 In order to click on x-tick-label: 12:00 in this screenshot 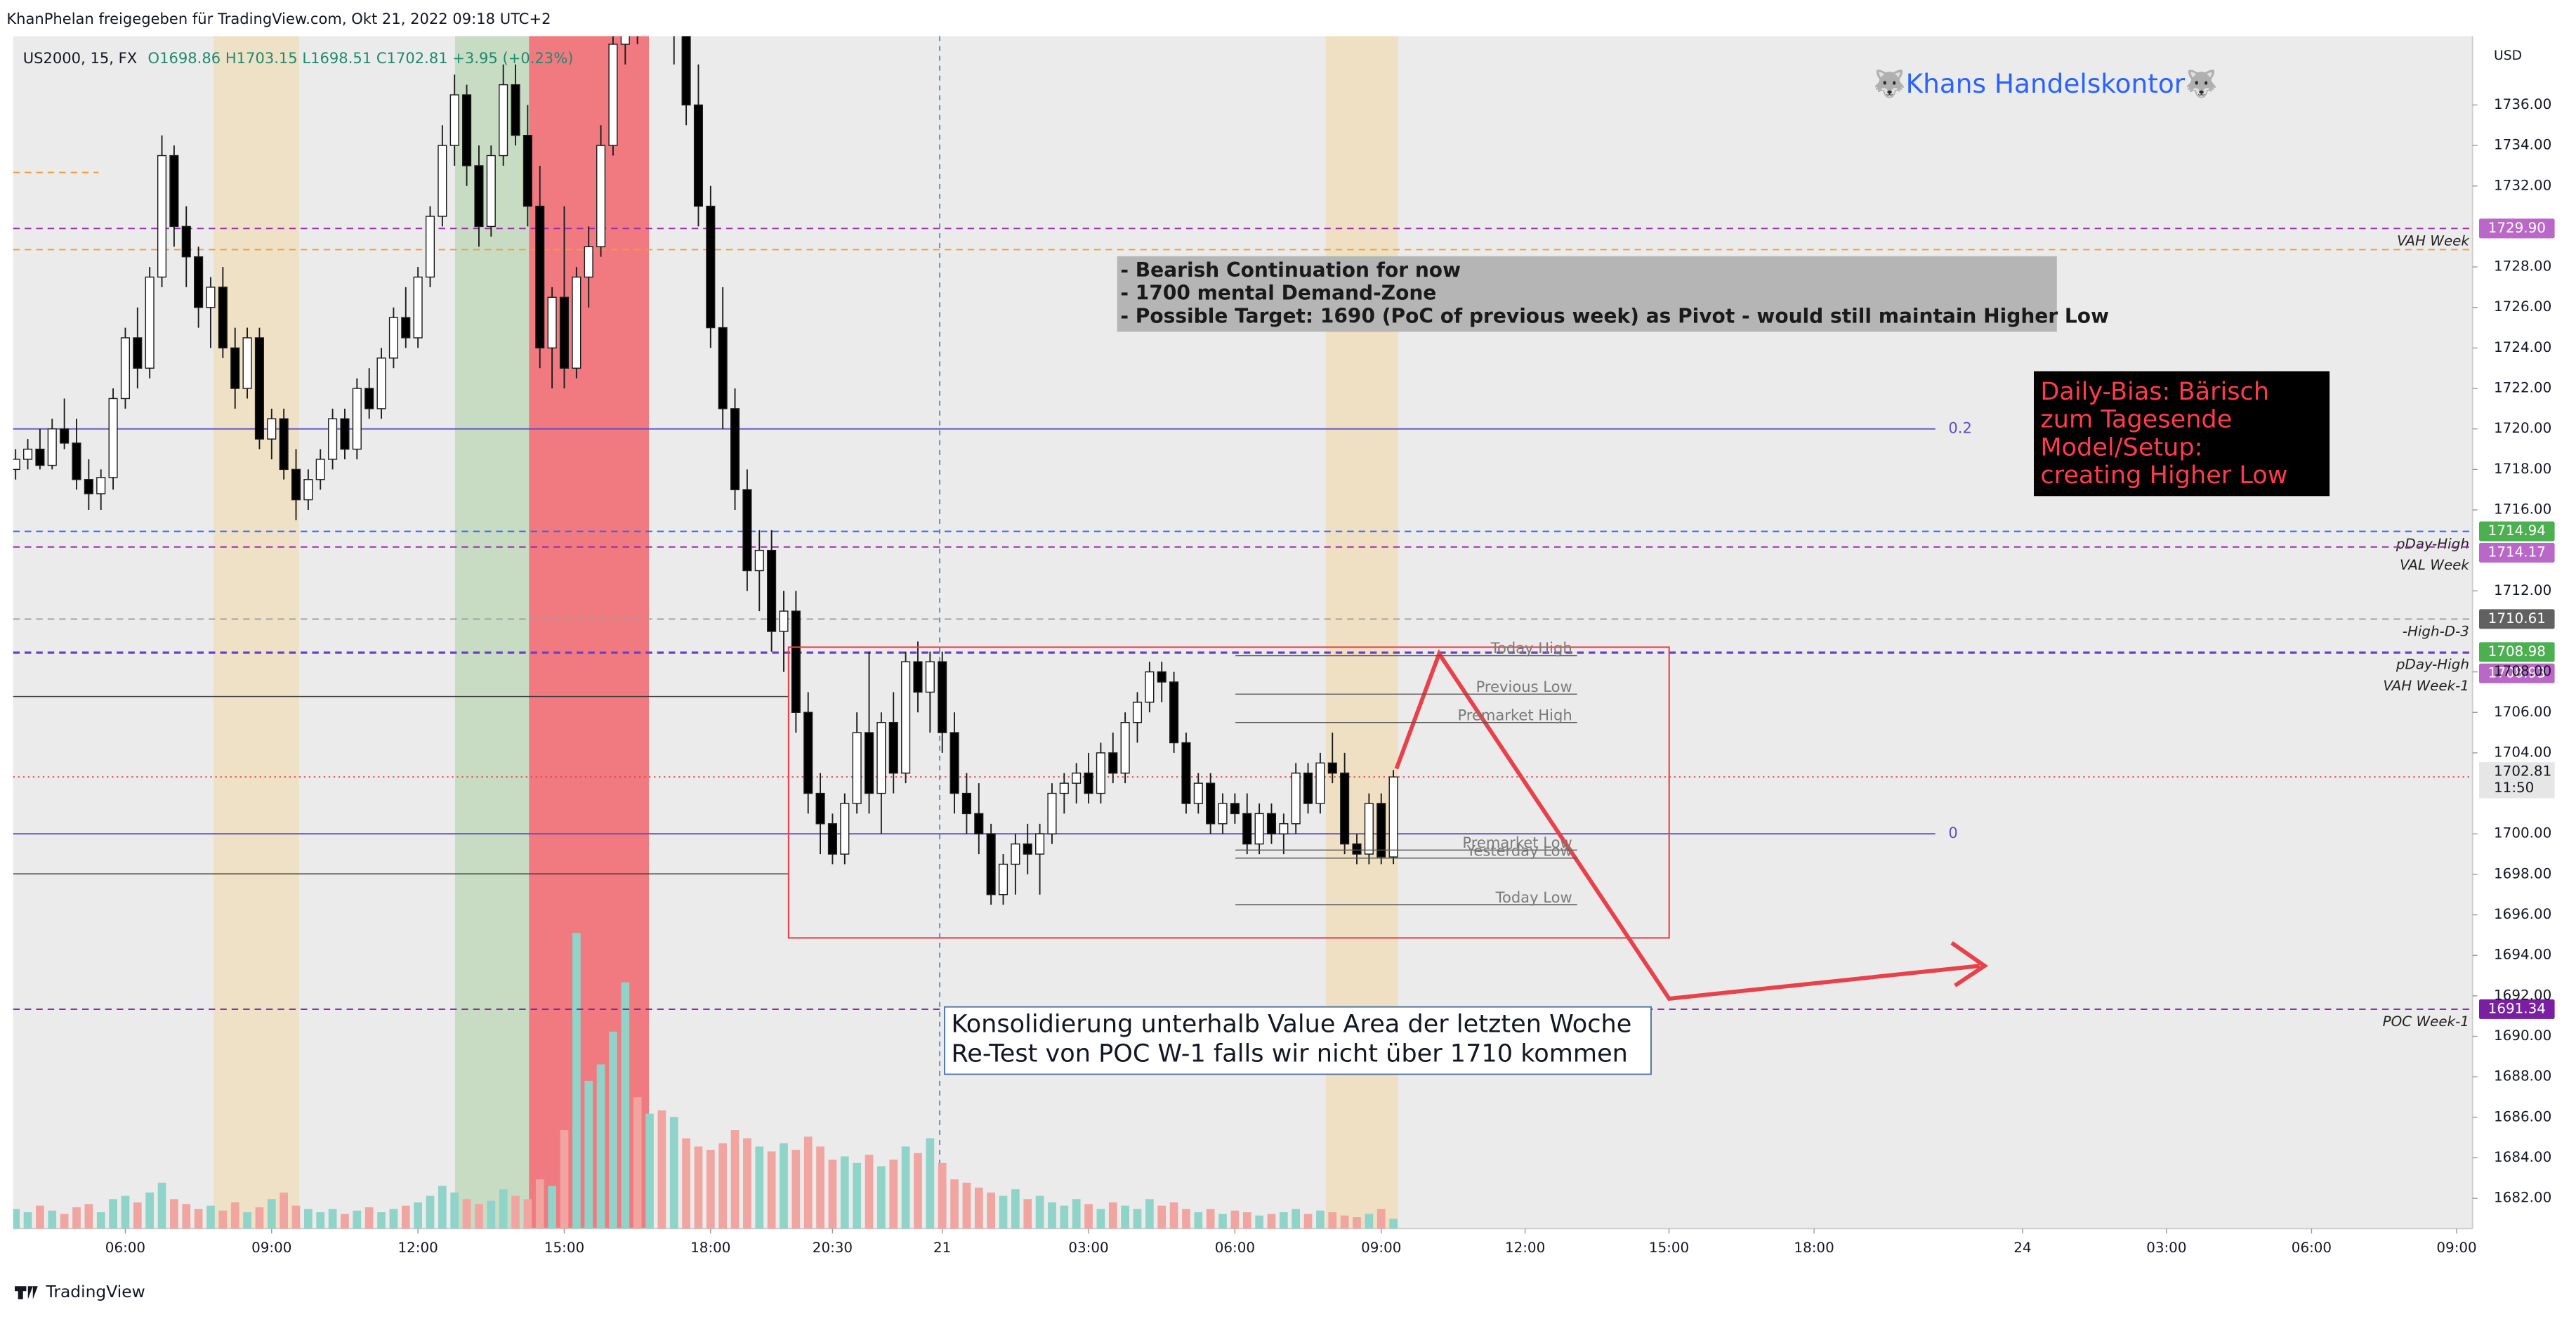, I will do `click(1525, 1248)`.